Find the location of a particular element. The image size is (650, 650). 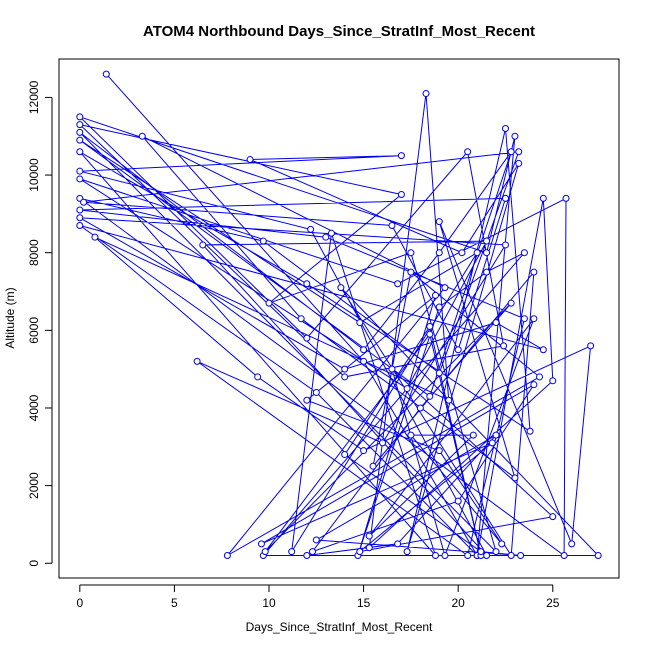

y-tick-label: 10000 is located at coordinates (34, 175).